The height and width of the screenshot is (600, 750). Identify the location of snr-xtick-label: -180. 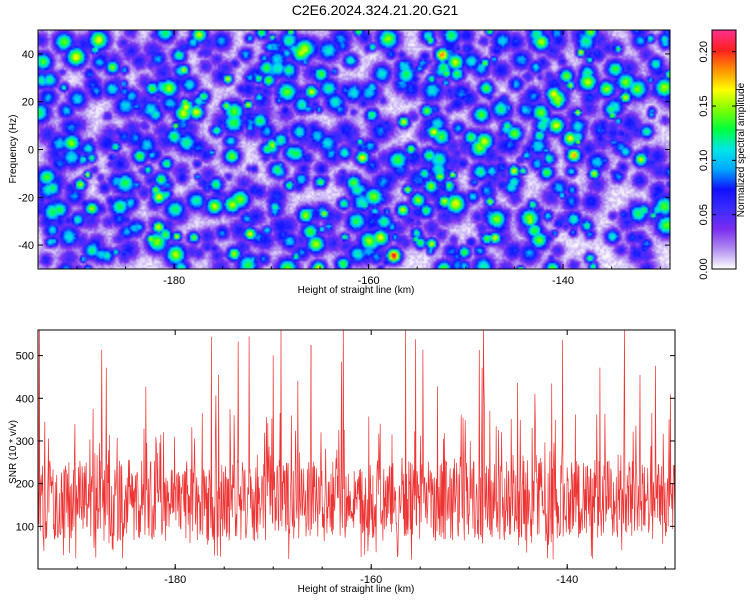
(175, 580).